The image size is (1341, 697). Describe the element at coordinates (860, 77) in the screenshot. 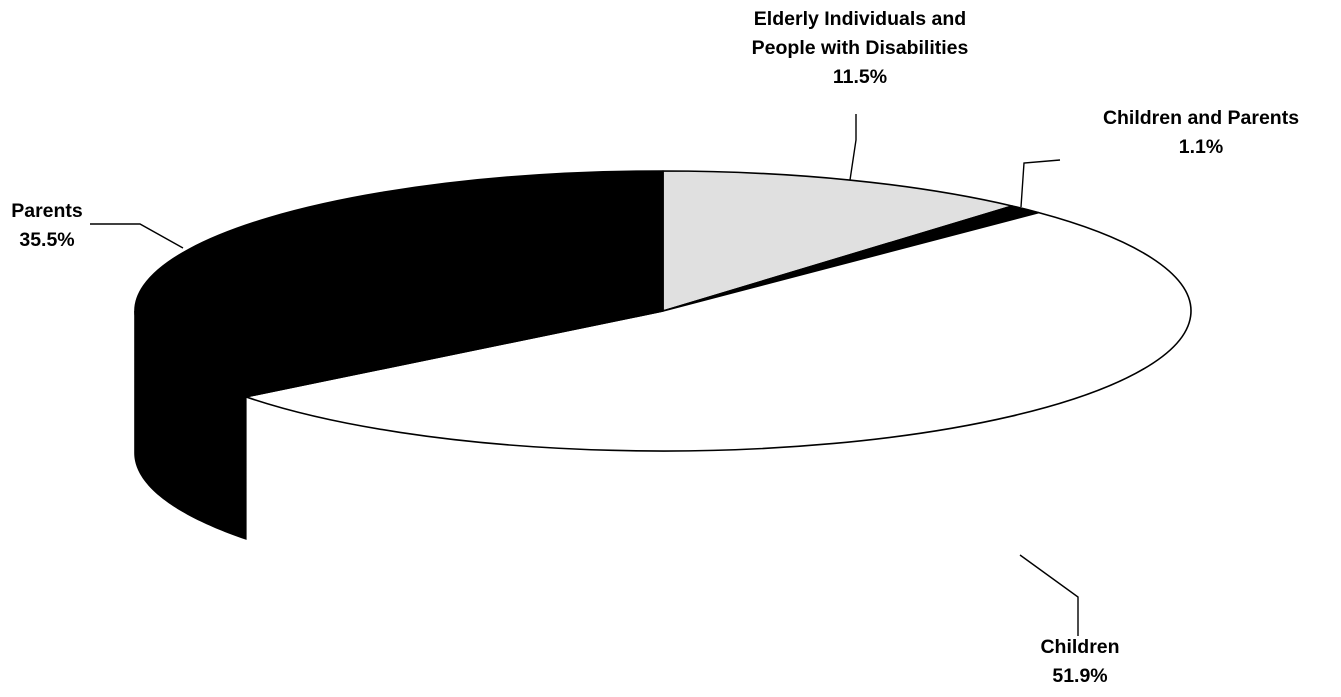

I see `label-elderly-value: 11.5%` at that location.